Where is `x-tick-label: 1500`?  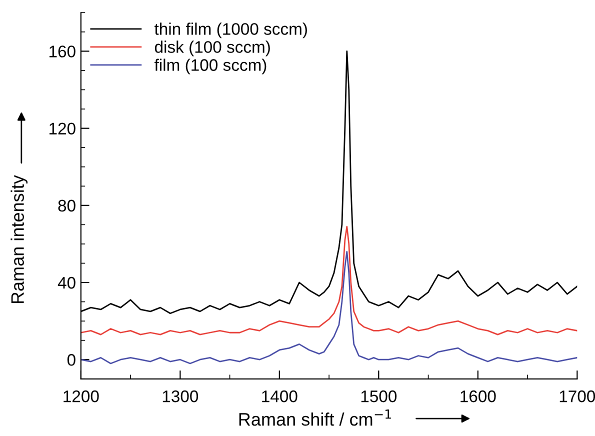
x-tick-label: 1500 is located at coordinates (379, 396).